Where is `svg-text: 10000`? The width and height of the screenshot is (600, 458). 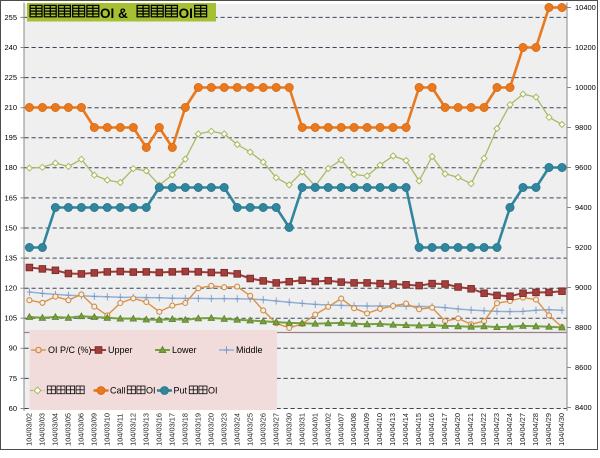 svg-text: 10000 is located at coordinates (585, 87).